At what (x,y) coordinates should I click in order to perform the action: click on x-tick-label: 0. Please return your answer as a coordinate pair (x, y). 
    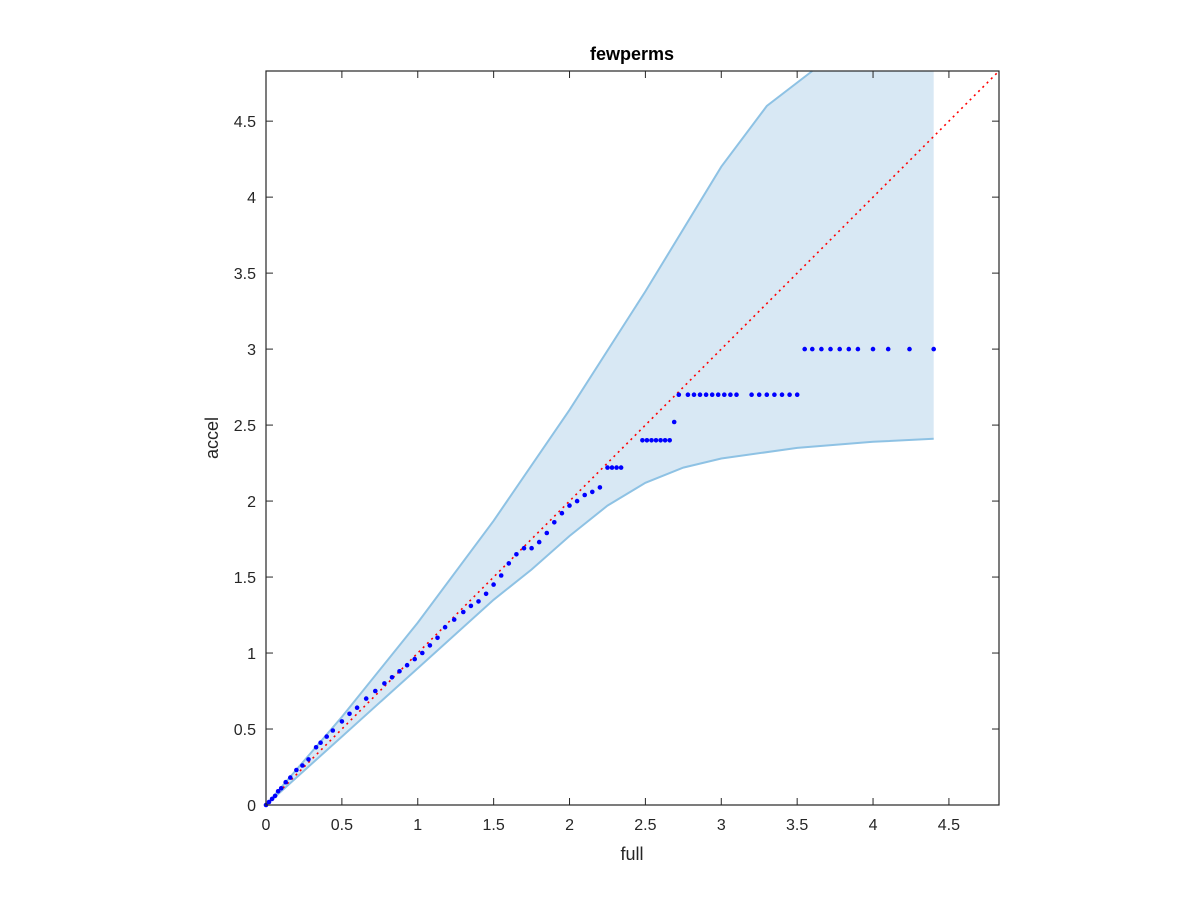
    Looking at the image, I should click on (266, 825).